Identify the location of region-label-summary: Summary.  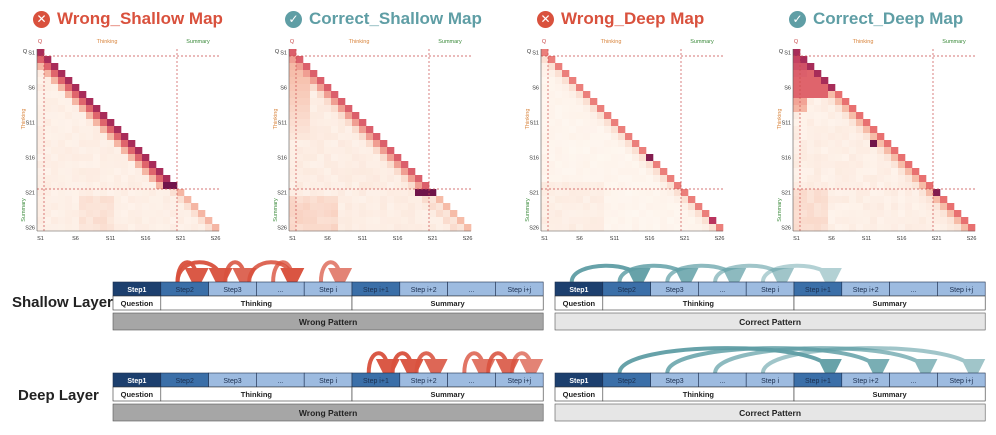
(450, 42).